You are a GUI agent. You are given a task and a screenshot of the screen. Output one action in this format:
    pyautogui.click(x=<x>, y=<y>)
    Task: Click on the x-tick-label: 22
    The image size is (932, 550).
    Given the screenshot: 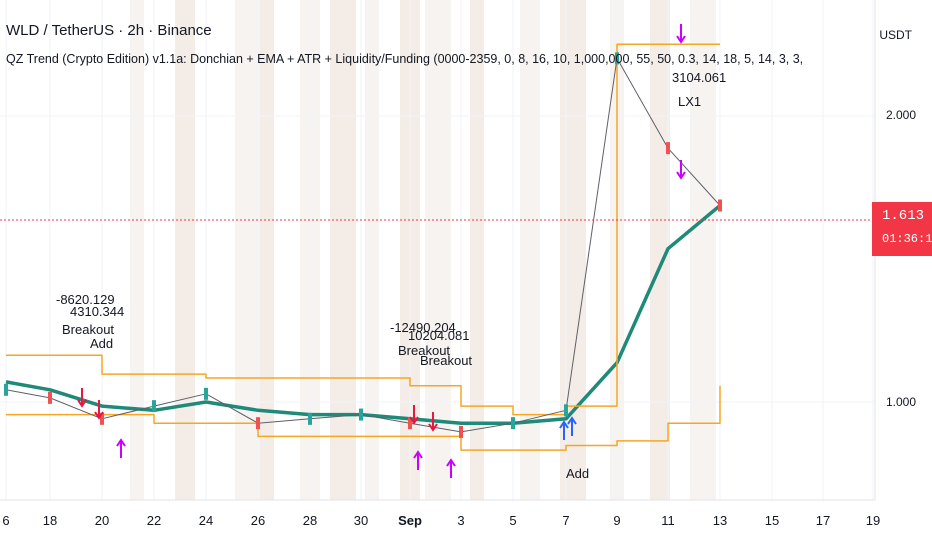 What is the action you would take?
    pyautogui.click(x=154, y=520)
    